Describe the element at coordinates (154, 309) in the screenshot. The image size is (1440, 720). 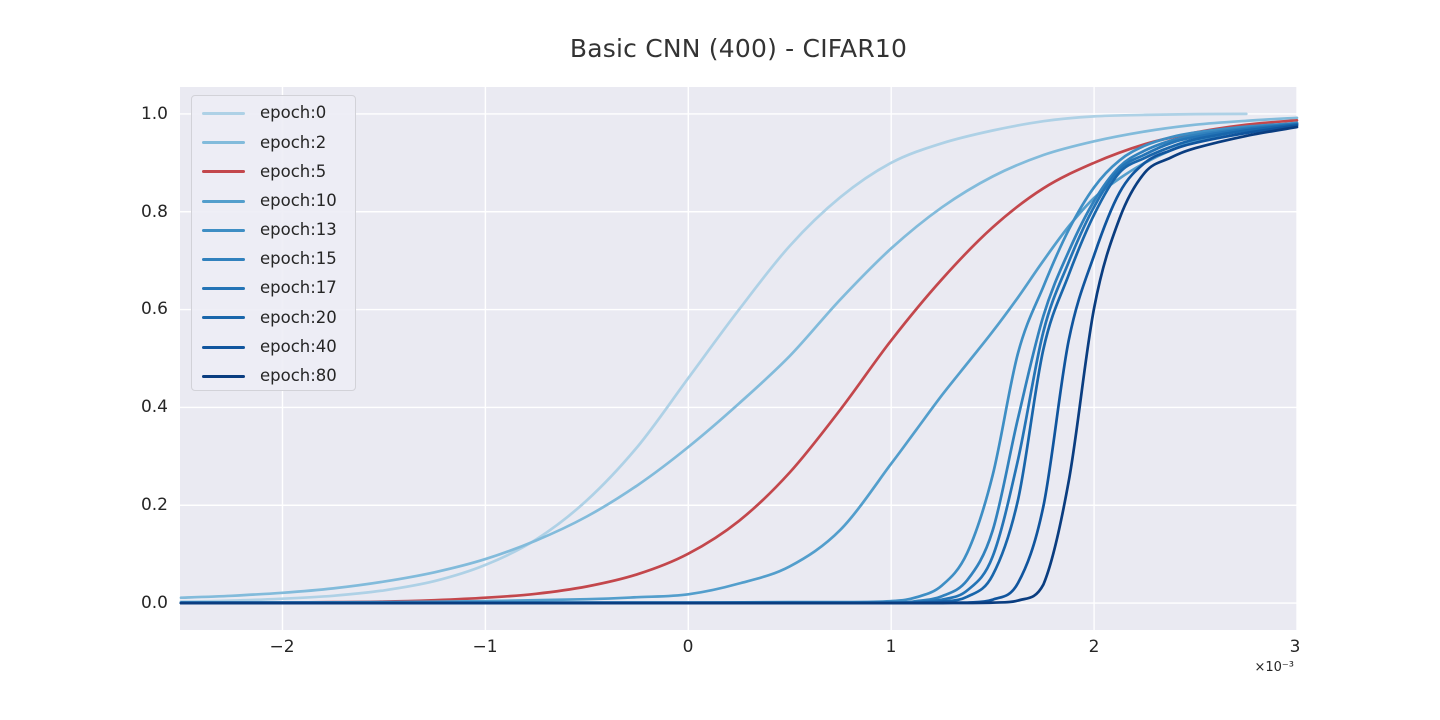
I see `y-tick-label: 0.6` at that location.